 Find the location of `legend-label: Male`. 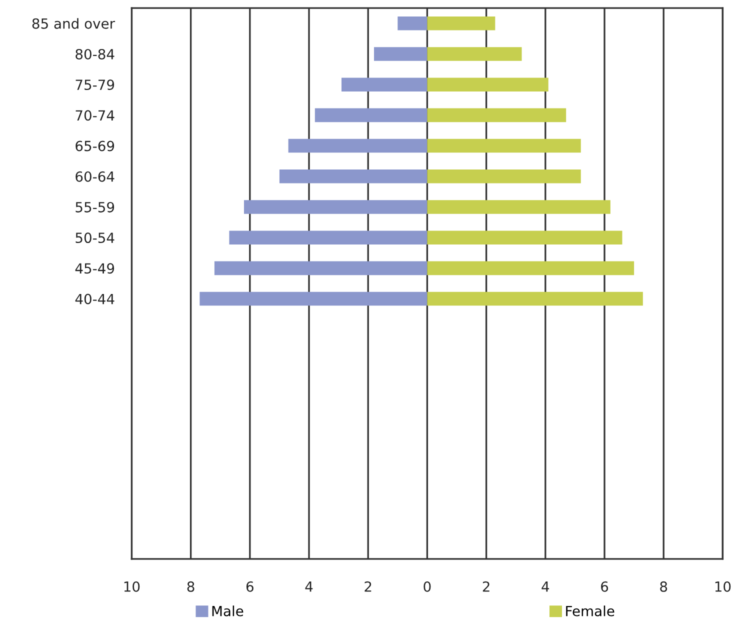

legend-label: Male is located at coordinates (228, 611).